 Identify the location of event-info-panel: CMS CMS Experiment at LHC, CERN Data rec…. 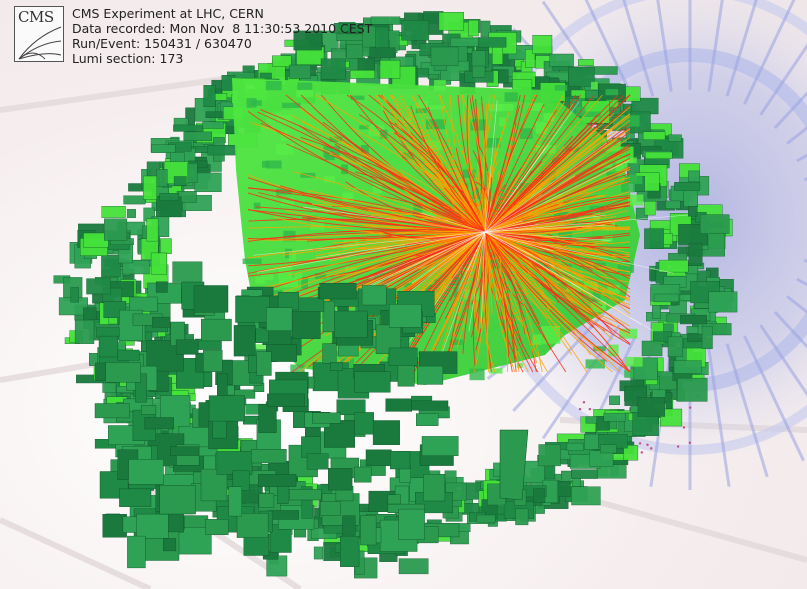
(193, 36).